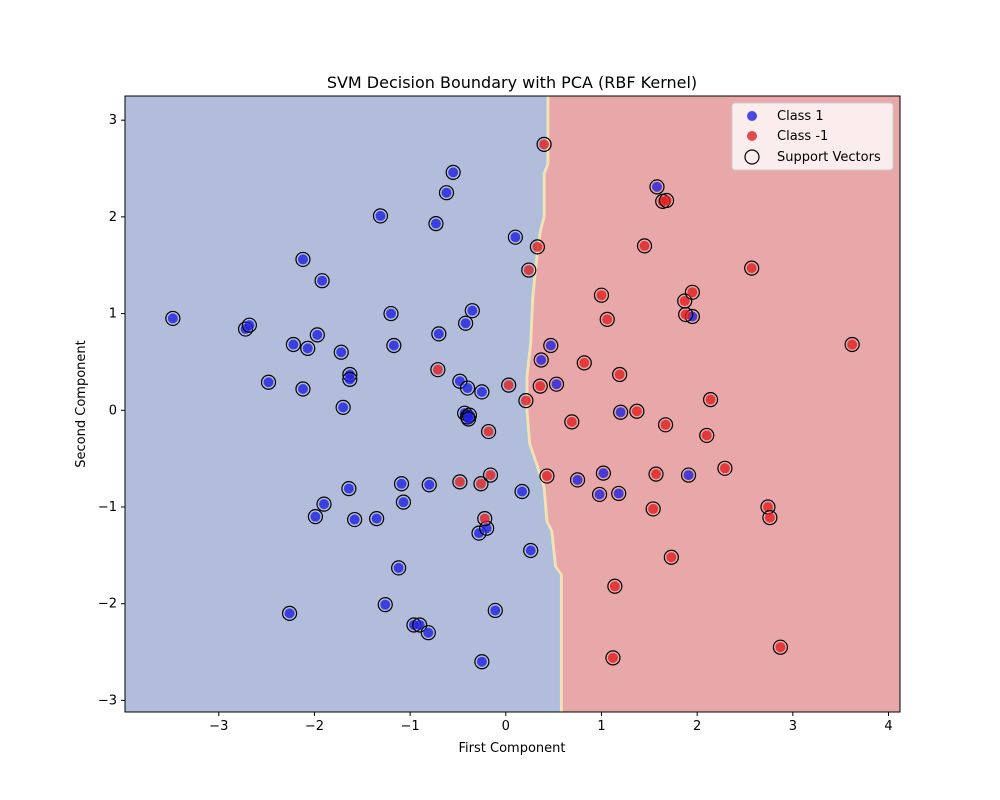 This screenshot has width=1000, height=800. Describe the element at coordinates (512, 748) in the screenshot. I see `x-axis-label: First Component` at that location.